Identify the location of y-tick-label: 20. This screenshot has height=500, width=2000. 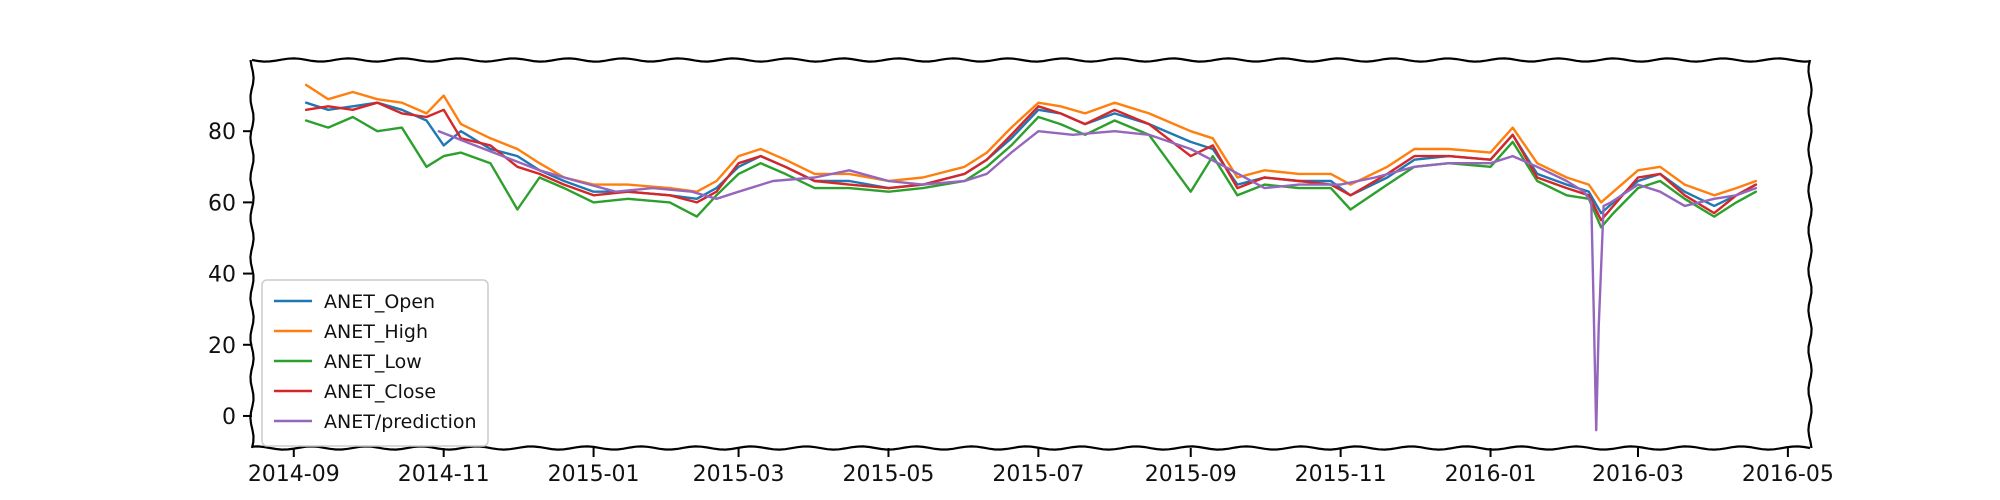
(222, 346).